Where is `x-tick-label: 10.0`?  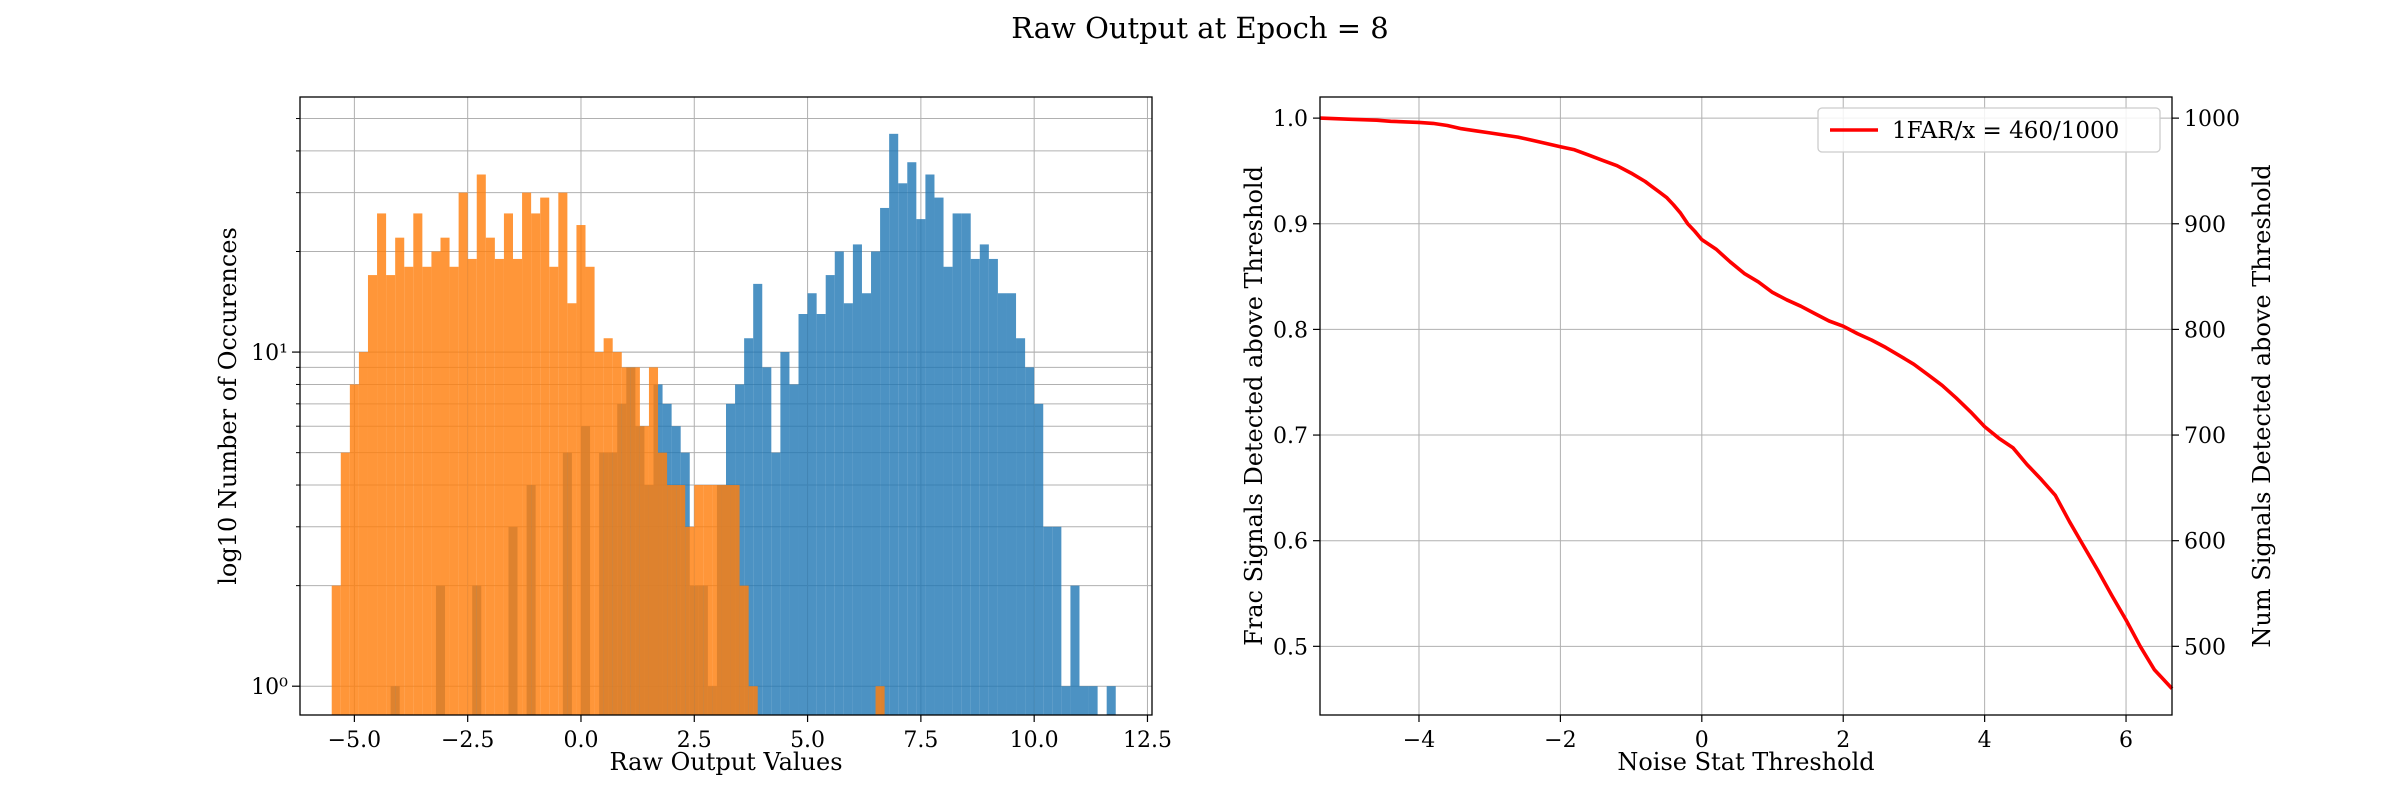 x-tick-label: 10.0 is located at coordinates (1034, 740).